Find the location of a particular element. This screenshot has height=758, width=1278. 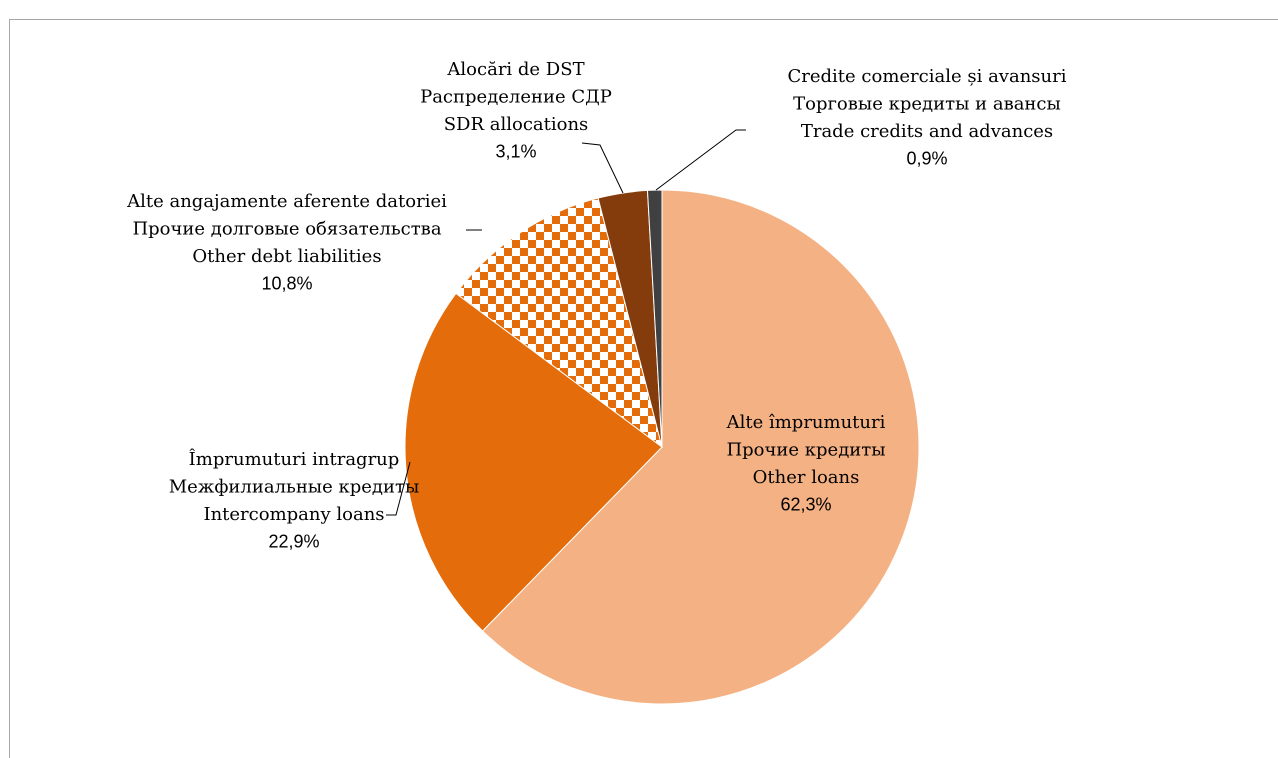

slice-label: Alte angajamente aferente datoriei is located at coordinates (286, 201).